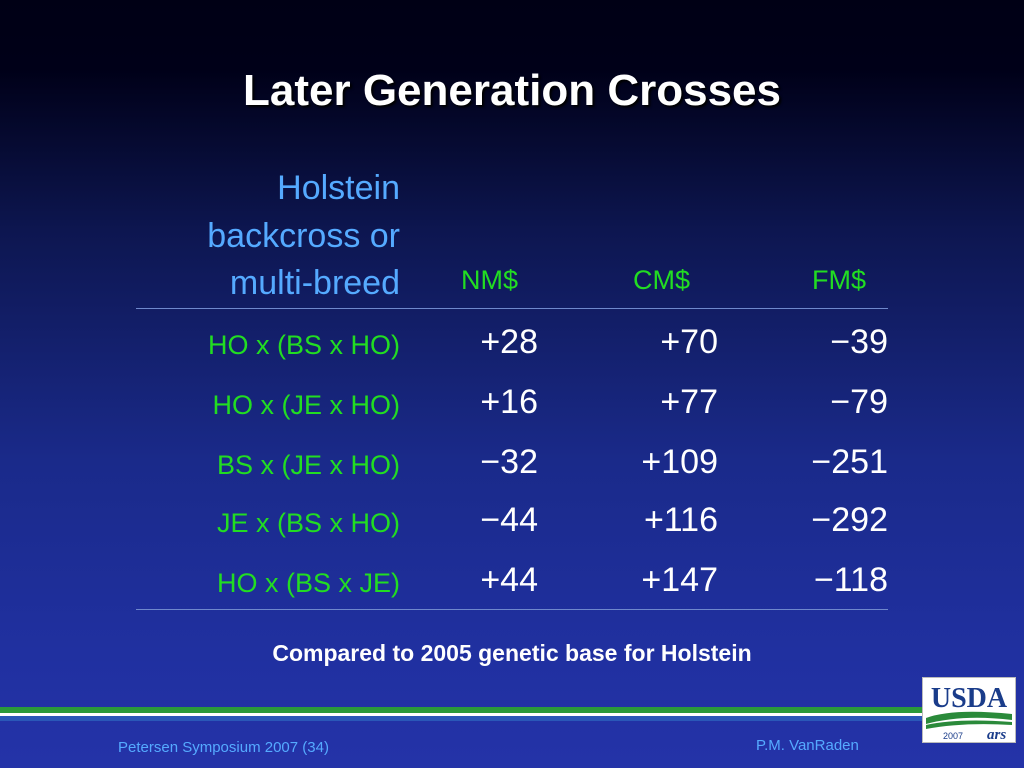  Describe the element at coordinates (461, 714) in the screenshot. I see `white-stripe` at that location.